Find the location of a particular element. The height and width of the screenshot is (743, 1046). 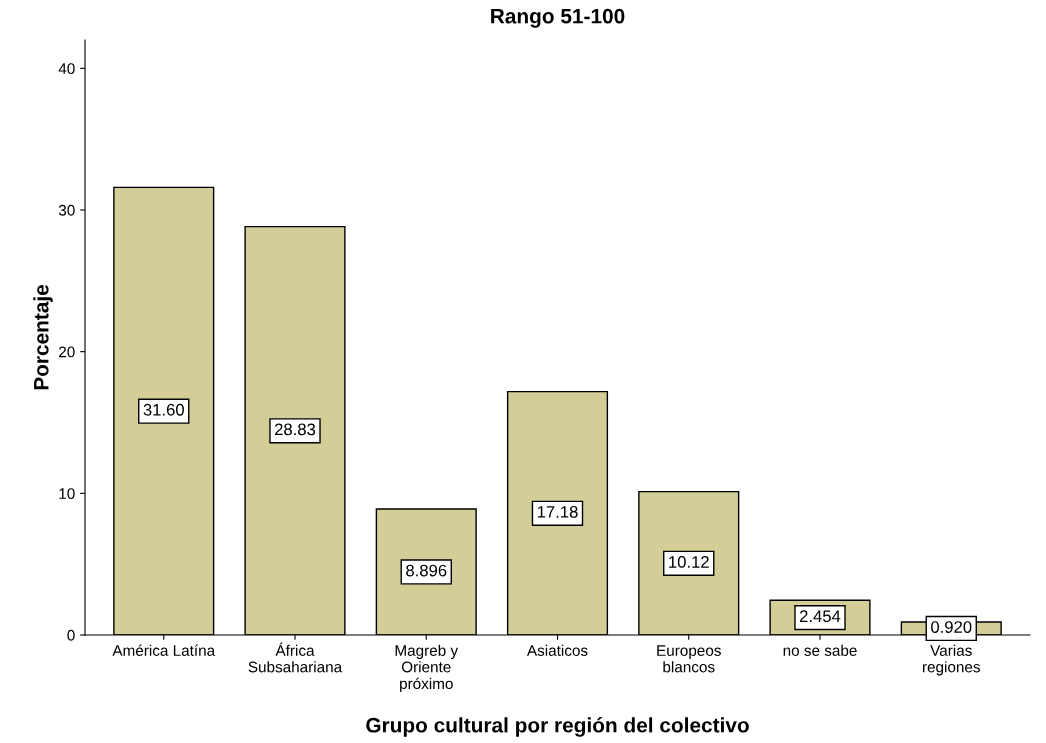

data-label: 28.83 is located at coordinates (295, 429).